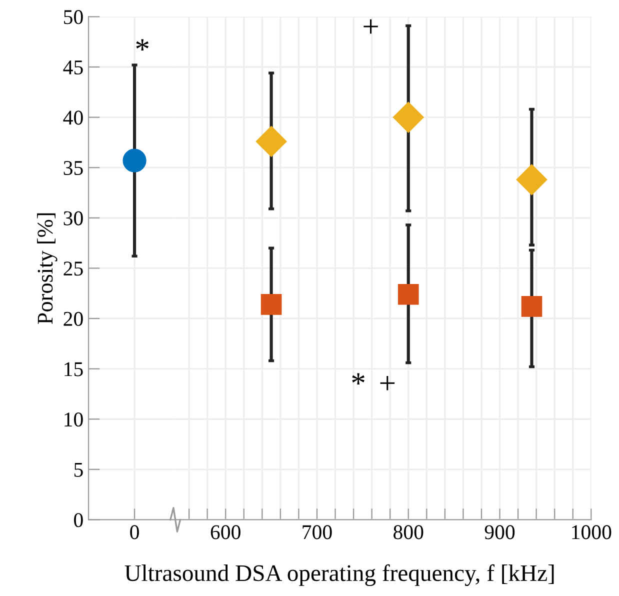 Image resolution: width=619 pixels, height=596 pixels. What do you see at coordinates (73, 369) in the screenshot?
I see `y-tick-label: 15` at bounding box center [73, 369].